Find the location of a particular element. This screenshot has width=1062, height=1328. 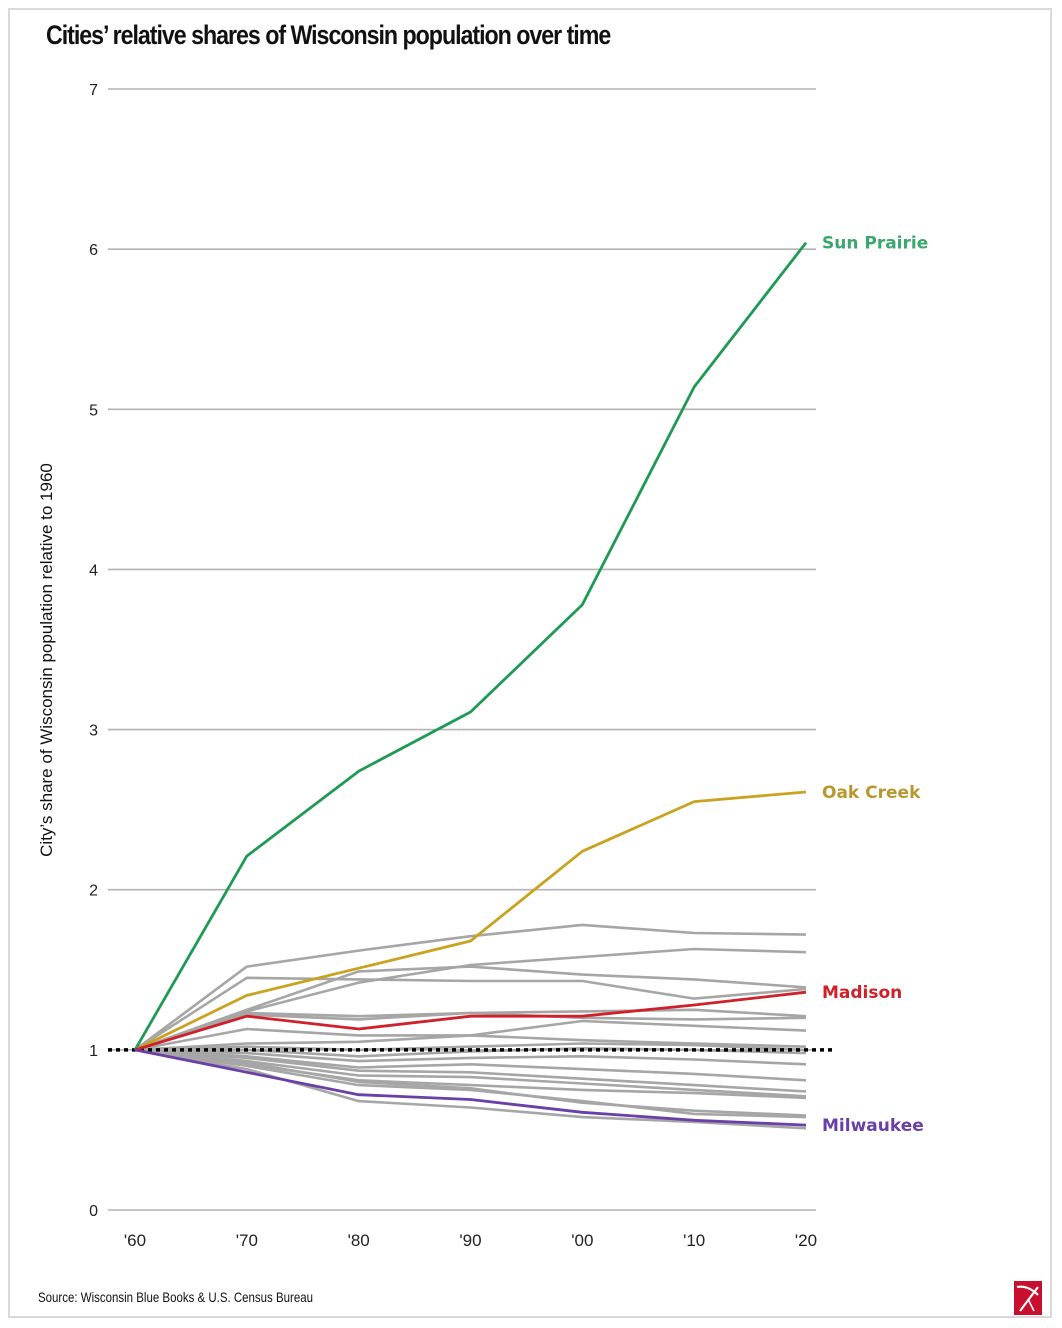

pickaxe-logo-icon is located at coordinates (1028, 1298).